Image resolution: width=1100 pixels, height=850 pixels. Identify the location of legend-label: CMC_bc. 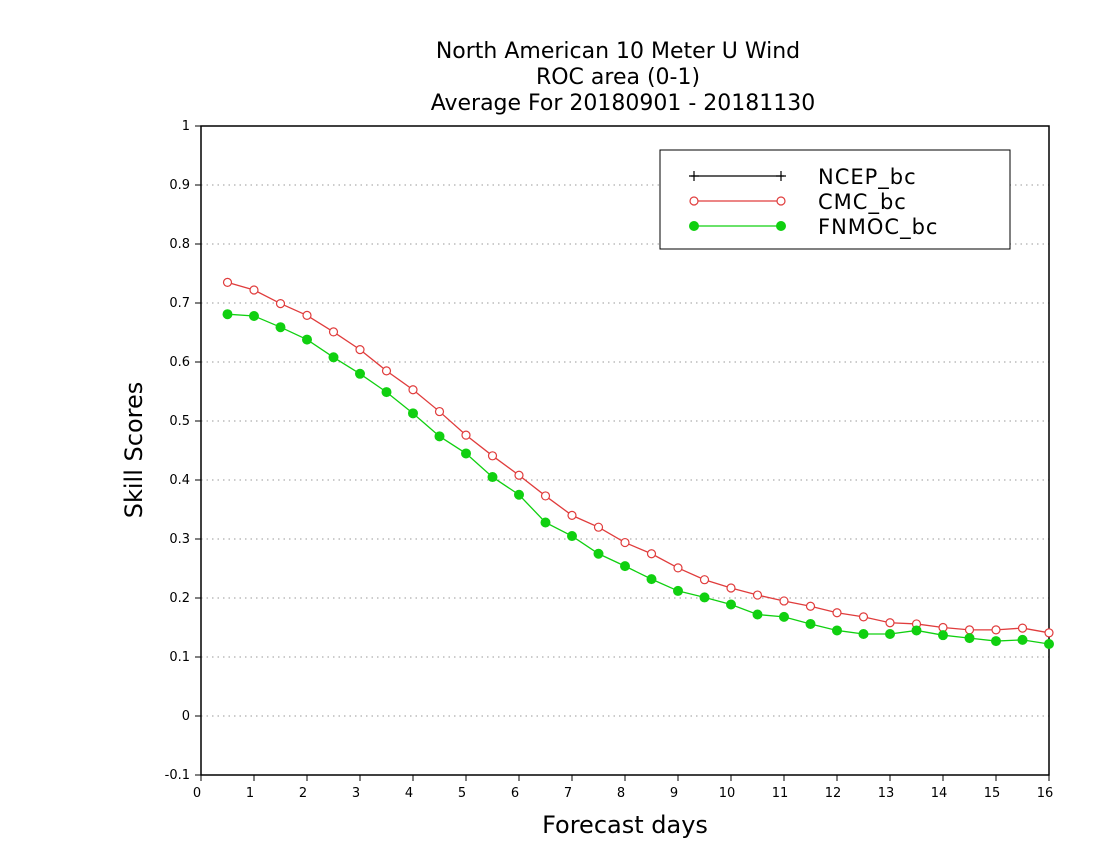
(862, 202).